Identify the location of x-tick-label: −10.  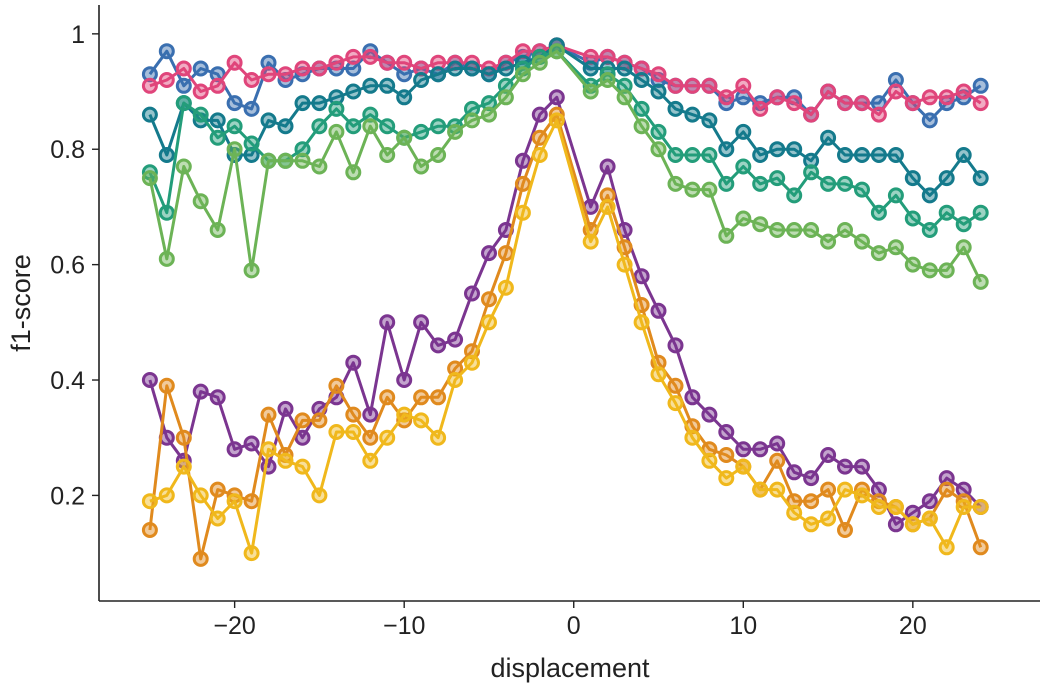
(404, 626).